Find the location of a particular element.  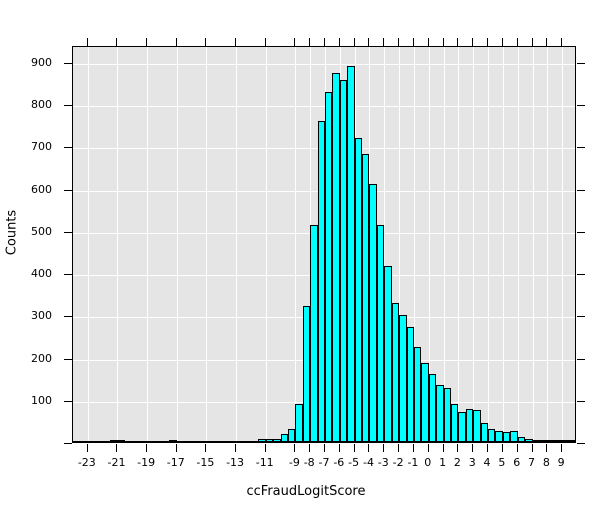

x-tick-label: -3 is located at coordinates (383, 462).